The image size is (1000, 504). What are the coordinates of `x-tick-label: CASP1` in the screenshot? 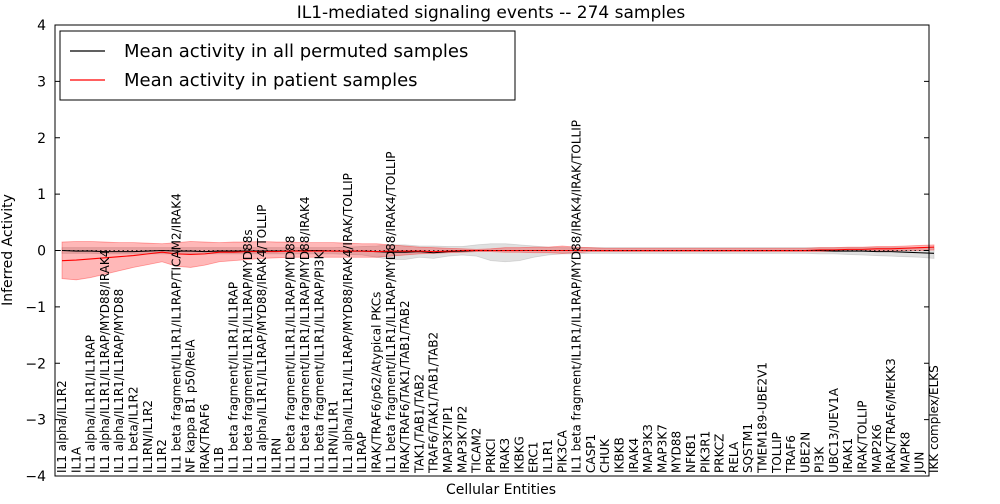 It's located at (591, 453).